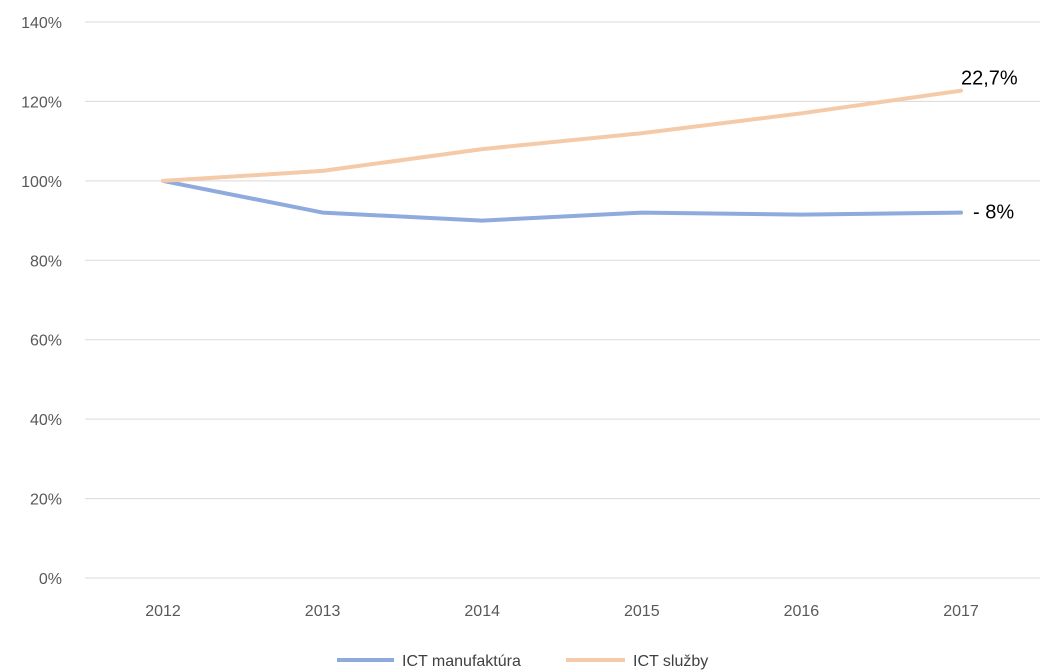  What do you see at coordinates (50, 579) in the screenshot?
I see `y-tick-label: 0%` at bounding box center [50, 579].